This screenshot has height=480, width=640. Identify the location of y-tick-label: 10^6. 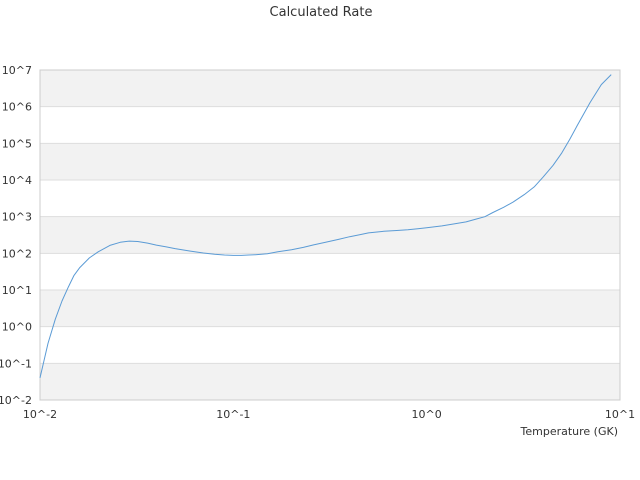
(17, 107).